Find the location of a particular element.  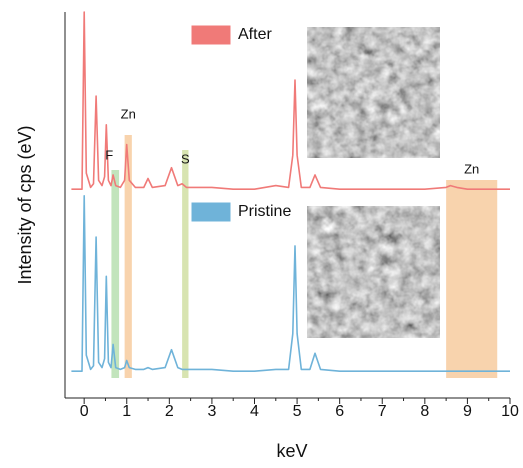

x-tick-label: 7 is located at coordinates (382, 411).